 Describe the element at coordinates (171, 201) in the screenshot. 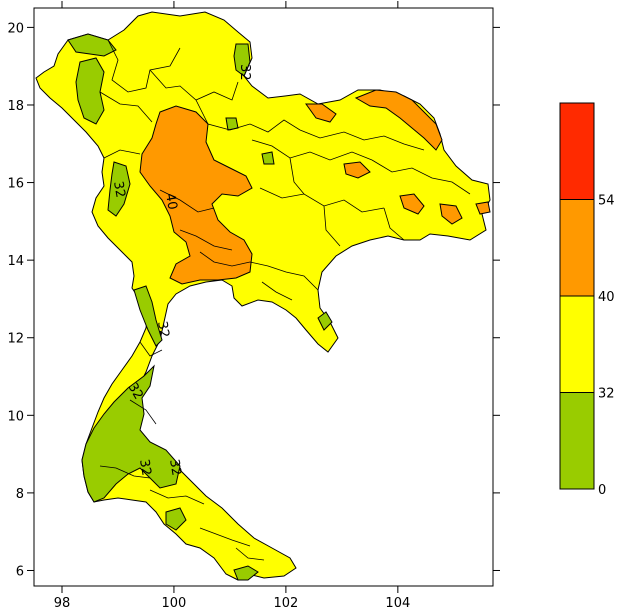

I see `contour-label: 40` at that location.